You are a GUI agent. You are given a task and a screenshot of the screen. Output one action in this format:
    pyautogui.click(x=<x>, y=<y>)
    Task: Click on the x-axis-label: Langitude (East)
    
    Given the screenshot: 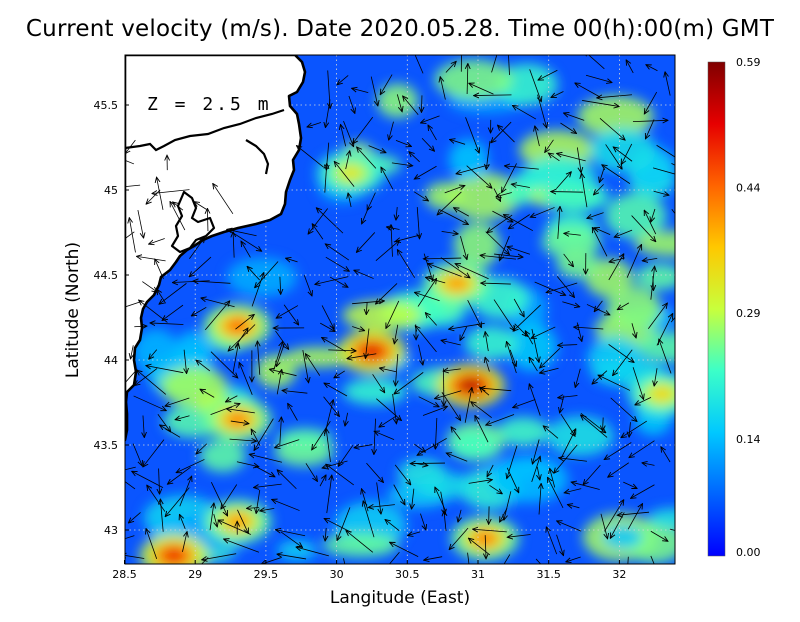 What is the action you would take?
    pyautogui.click(x=400, y=598)
    